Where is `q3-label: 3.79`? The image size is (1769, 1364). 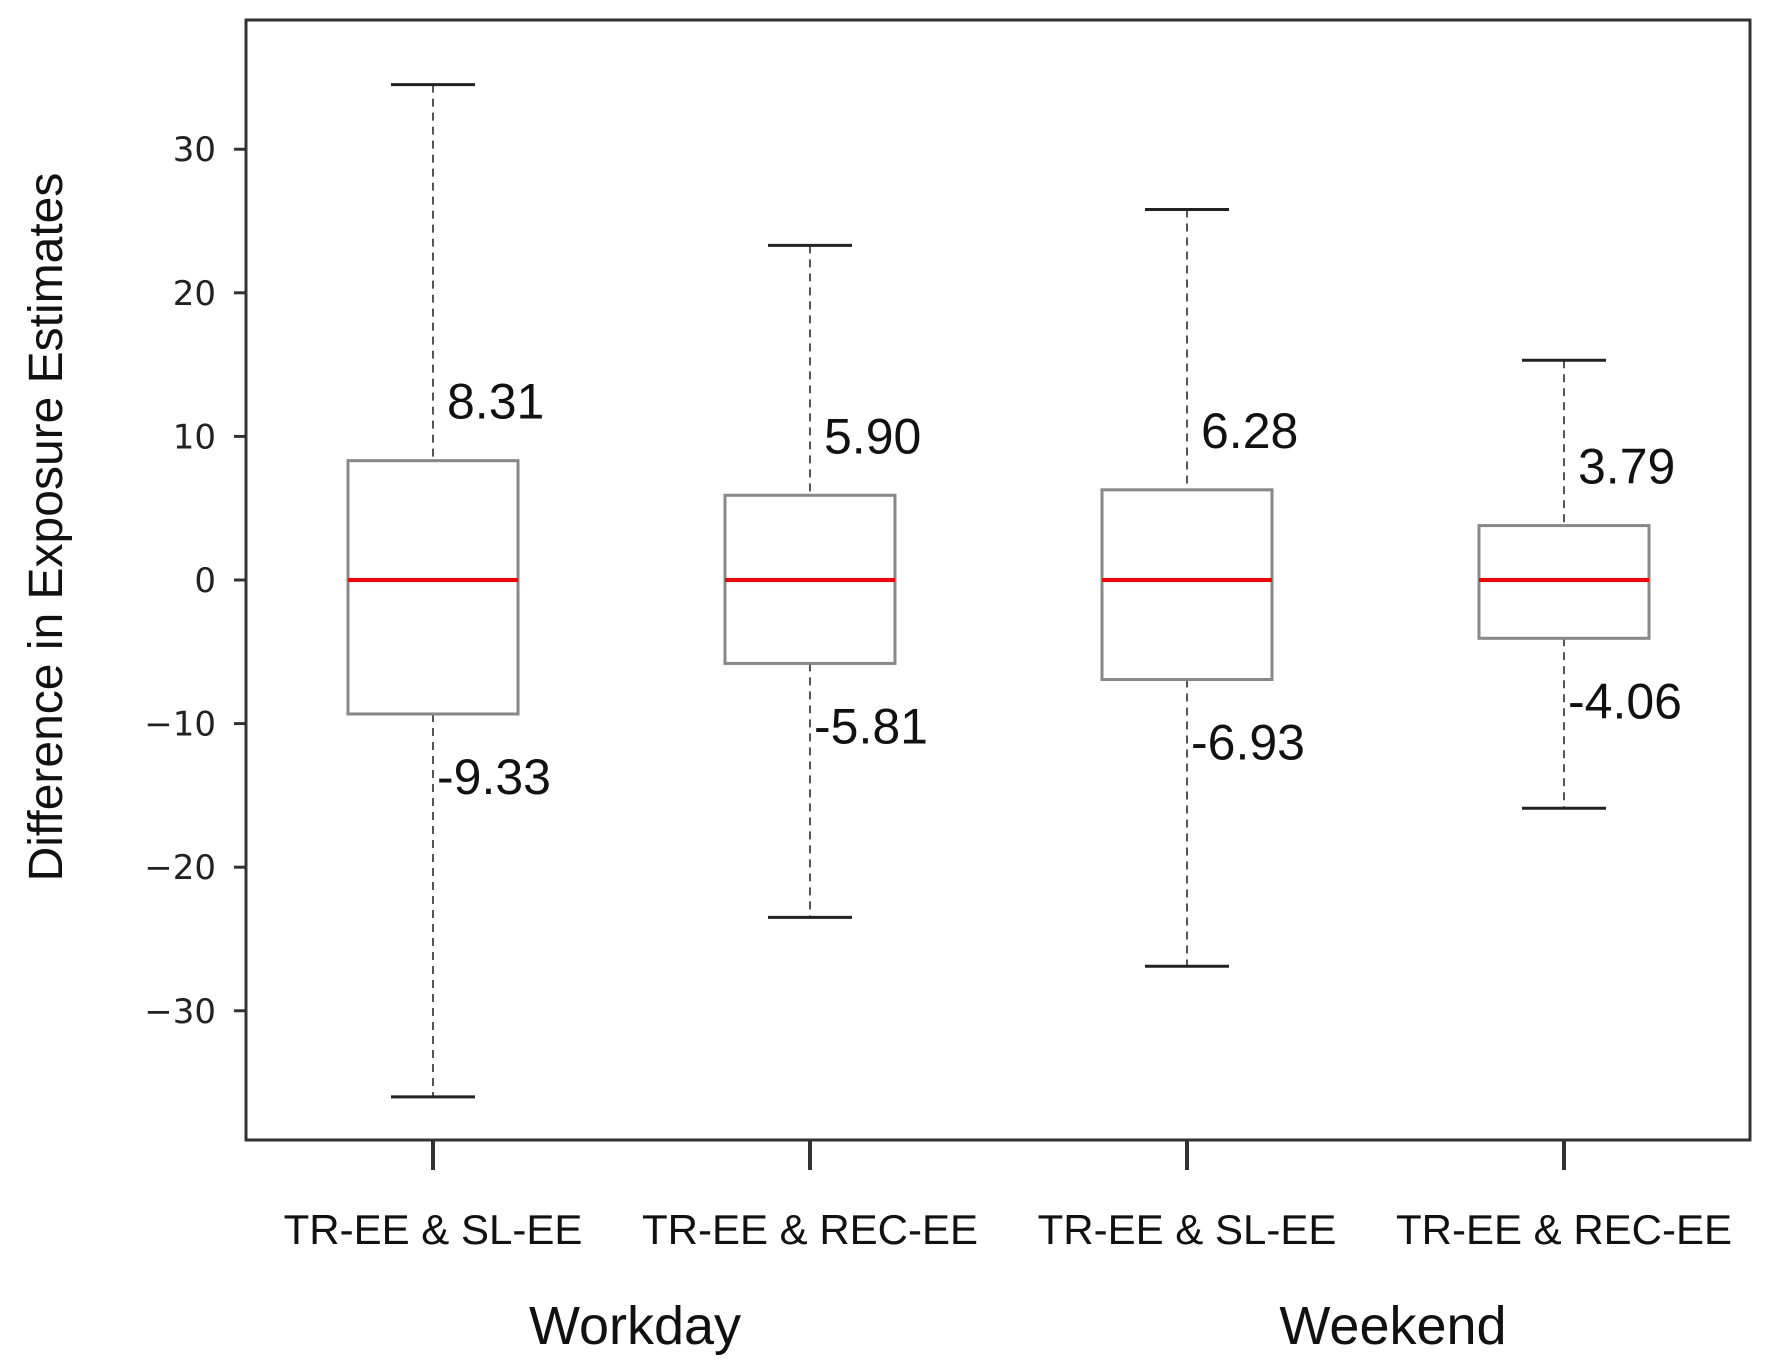 q3-label: 3.79 is located at coordinates (1626, 467).